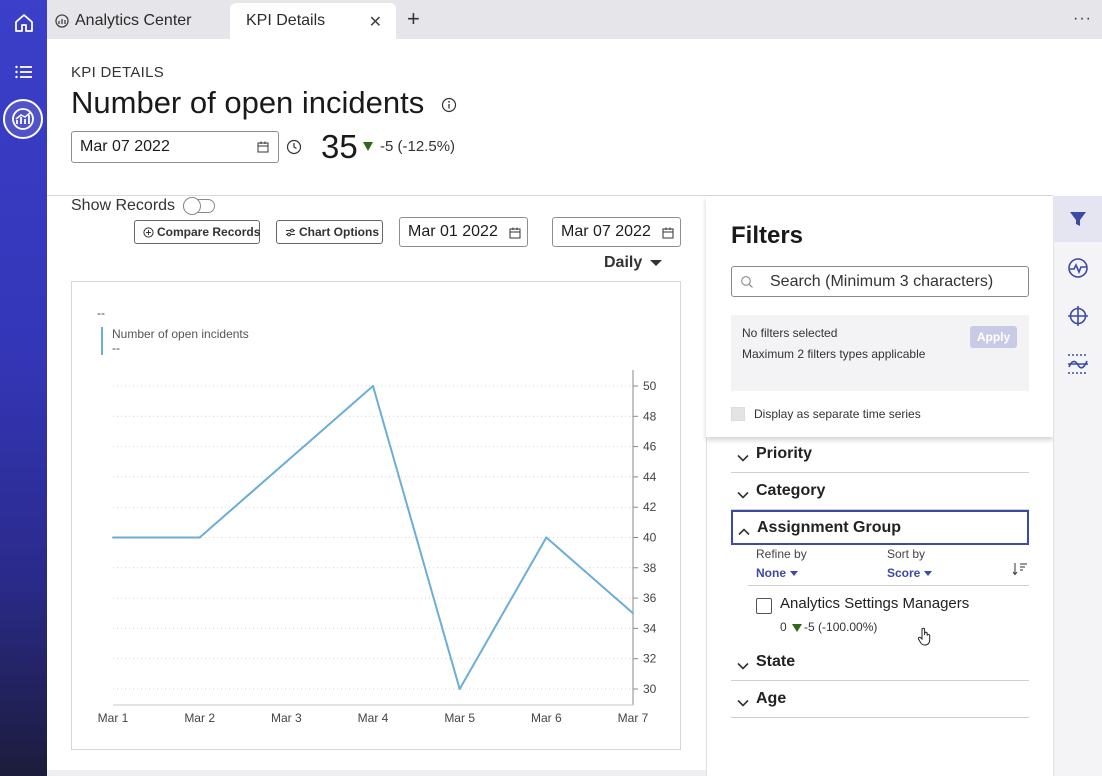 The height and width of the screenshot is (776, 1102). I want to click on filter-group-assignment-group: Assignment Group, so click(880, 527).